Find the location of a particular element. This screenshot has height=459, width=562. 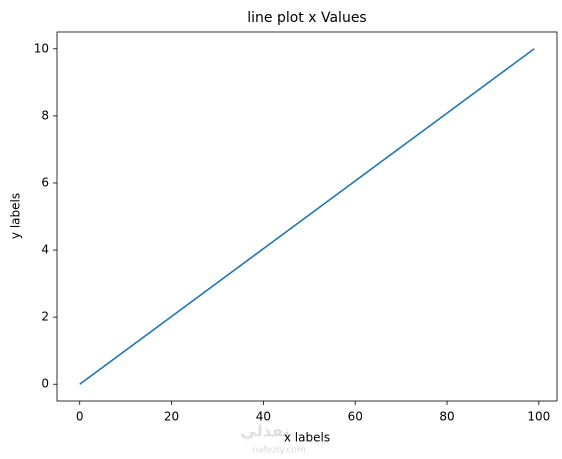

chart-title: line plot x Values is located at coordinates (306, 18).